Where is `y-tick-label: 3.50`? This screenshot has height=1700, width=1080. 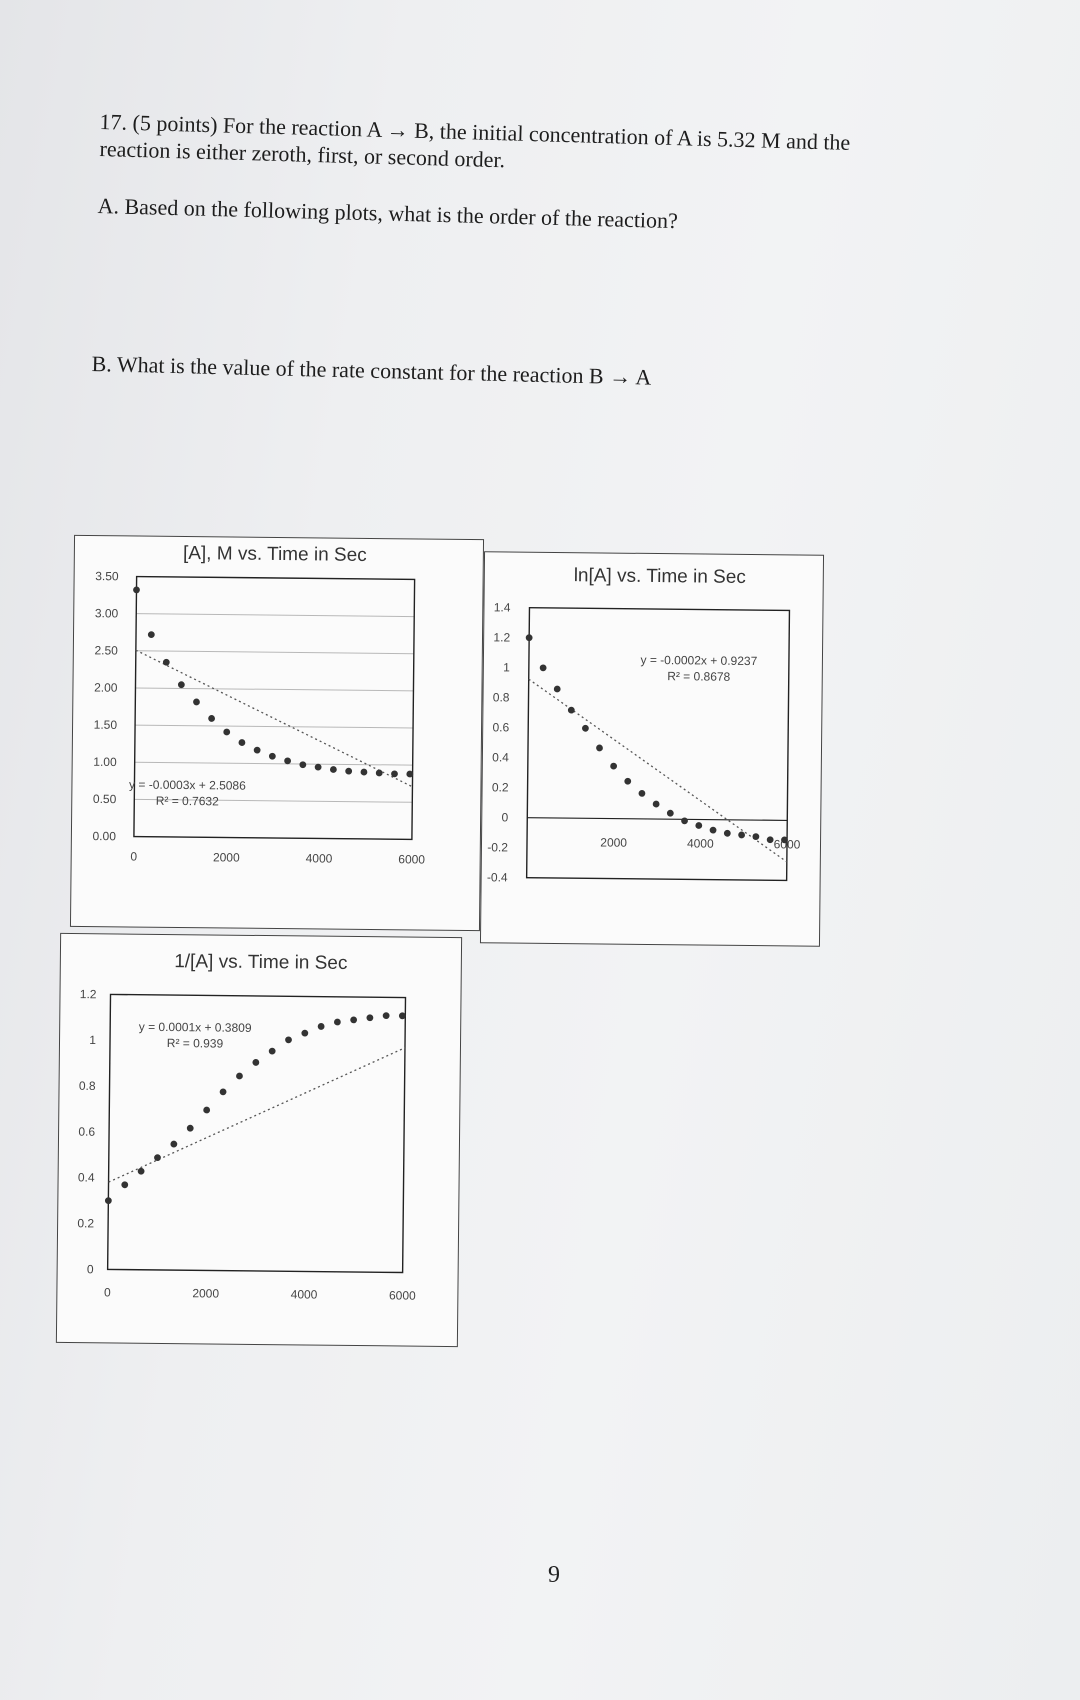 y-tick-label: 3.50 is located at coordinates (107, 576).